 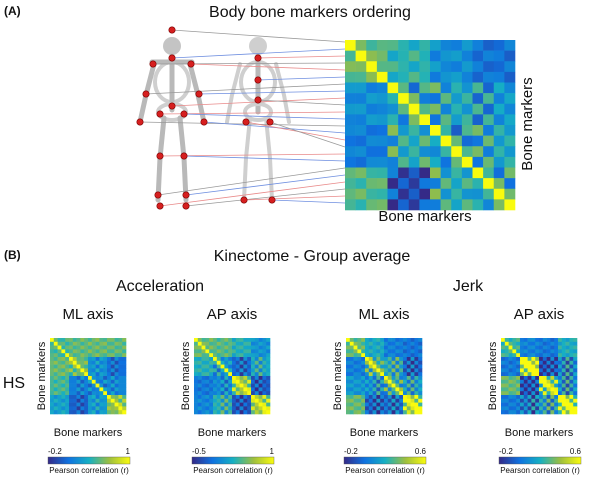 What do you see at coordinates (383, 314) in the screenshot?
I see `plot-title: ML axis` at bounding box center [383, 314].